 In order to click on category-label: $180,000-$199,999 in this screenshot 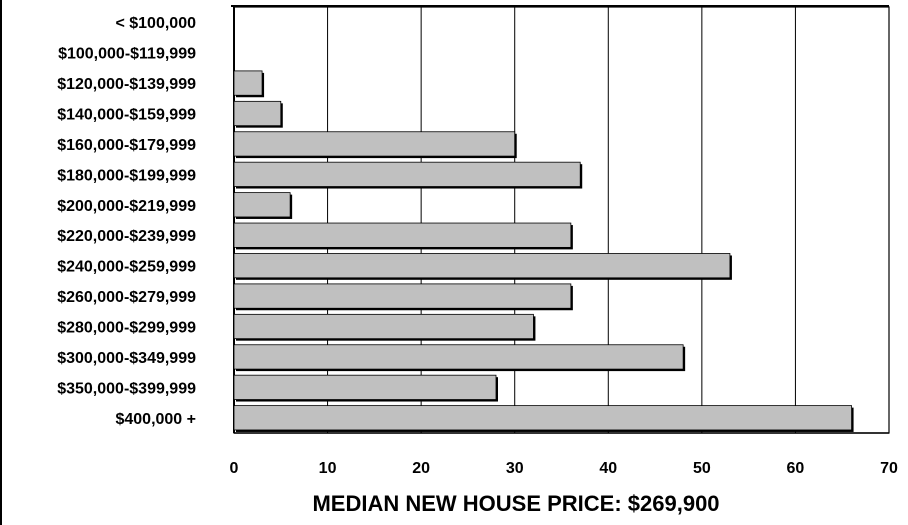, I will do `click(126, 175)`.